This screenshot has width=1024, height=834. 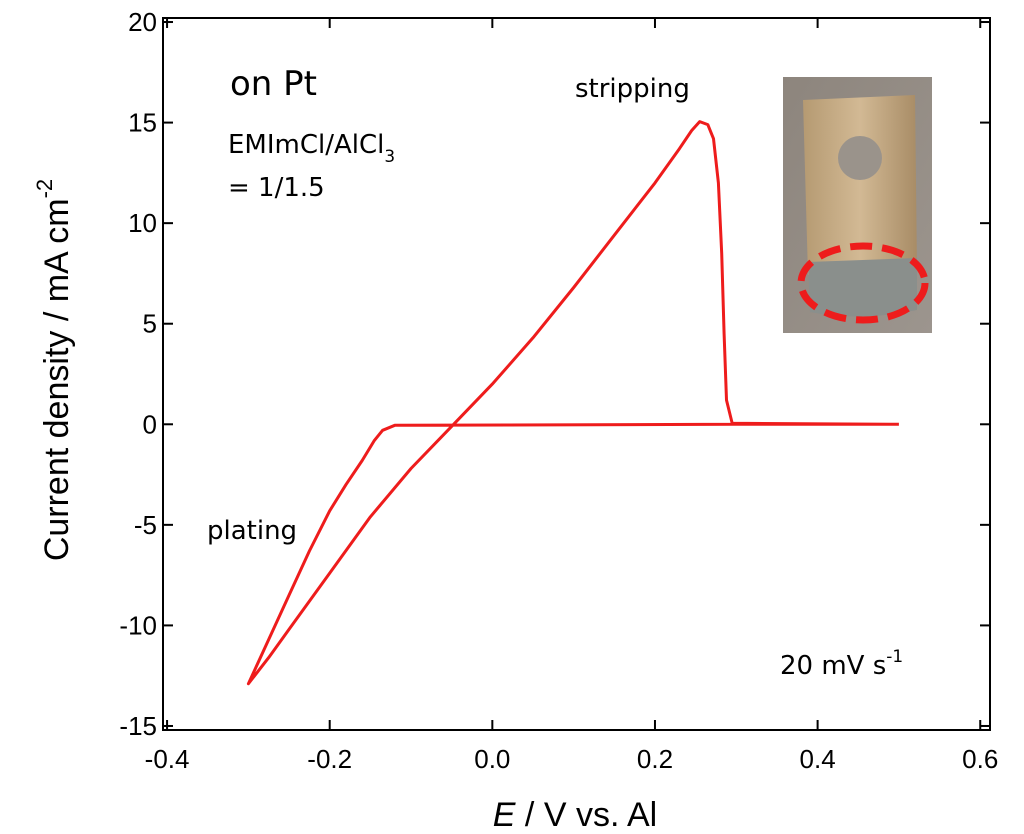 I want to click on annotation: on Pt, so click(x=273, y=84).